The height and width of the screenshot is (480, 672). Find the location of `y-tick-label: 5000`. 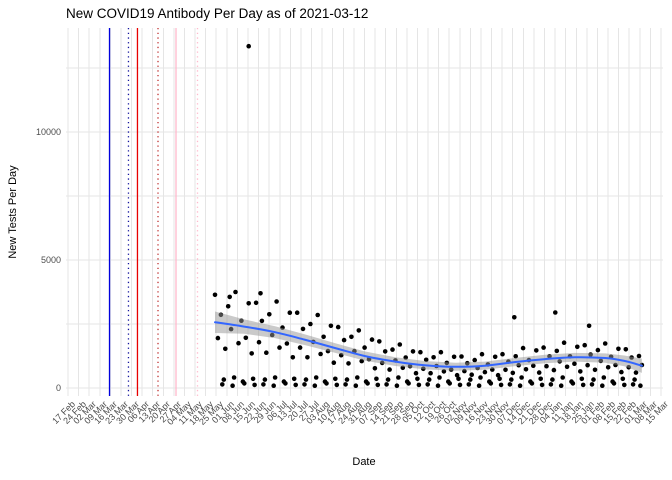

y-tick-label: 5000 is located at coordinates (50, 259).